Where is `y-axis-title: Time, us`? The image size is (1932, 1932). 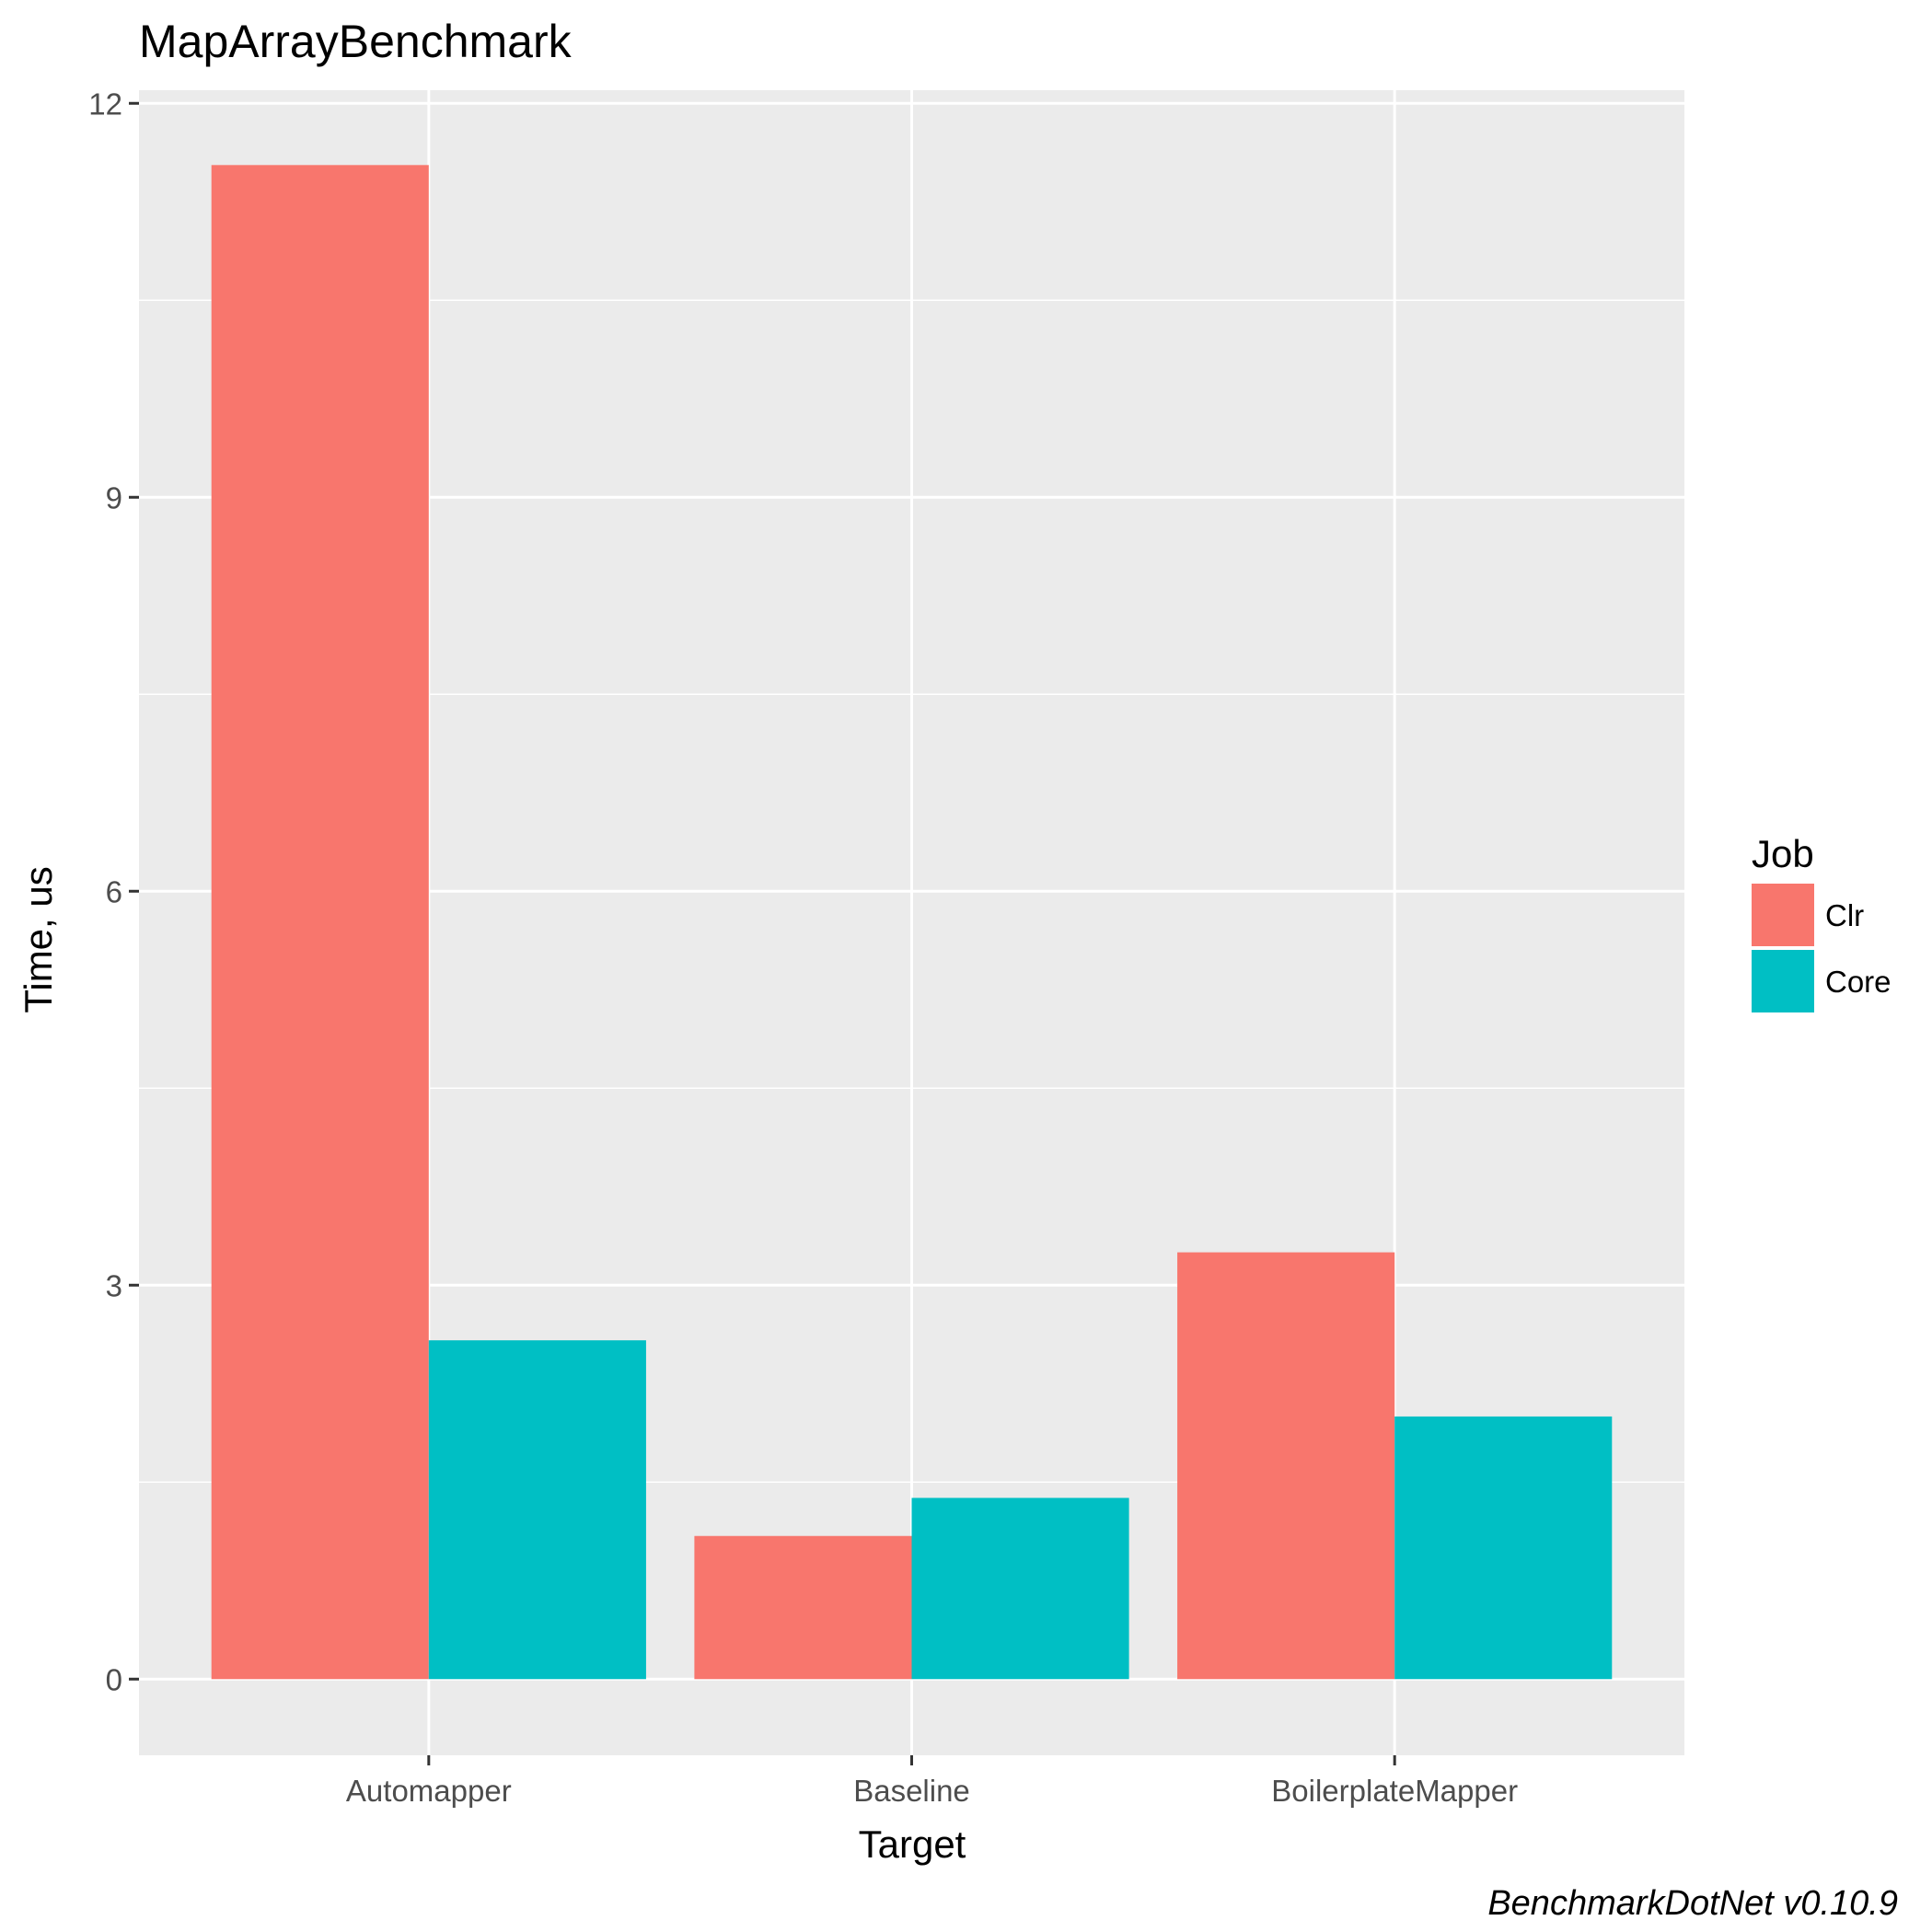 y-axis-title: Time, us is located at coordinates (38, 939).